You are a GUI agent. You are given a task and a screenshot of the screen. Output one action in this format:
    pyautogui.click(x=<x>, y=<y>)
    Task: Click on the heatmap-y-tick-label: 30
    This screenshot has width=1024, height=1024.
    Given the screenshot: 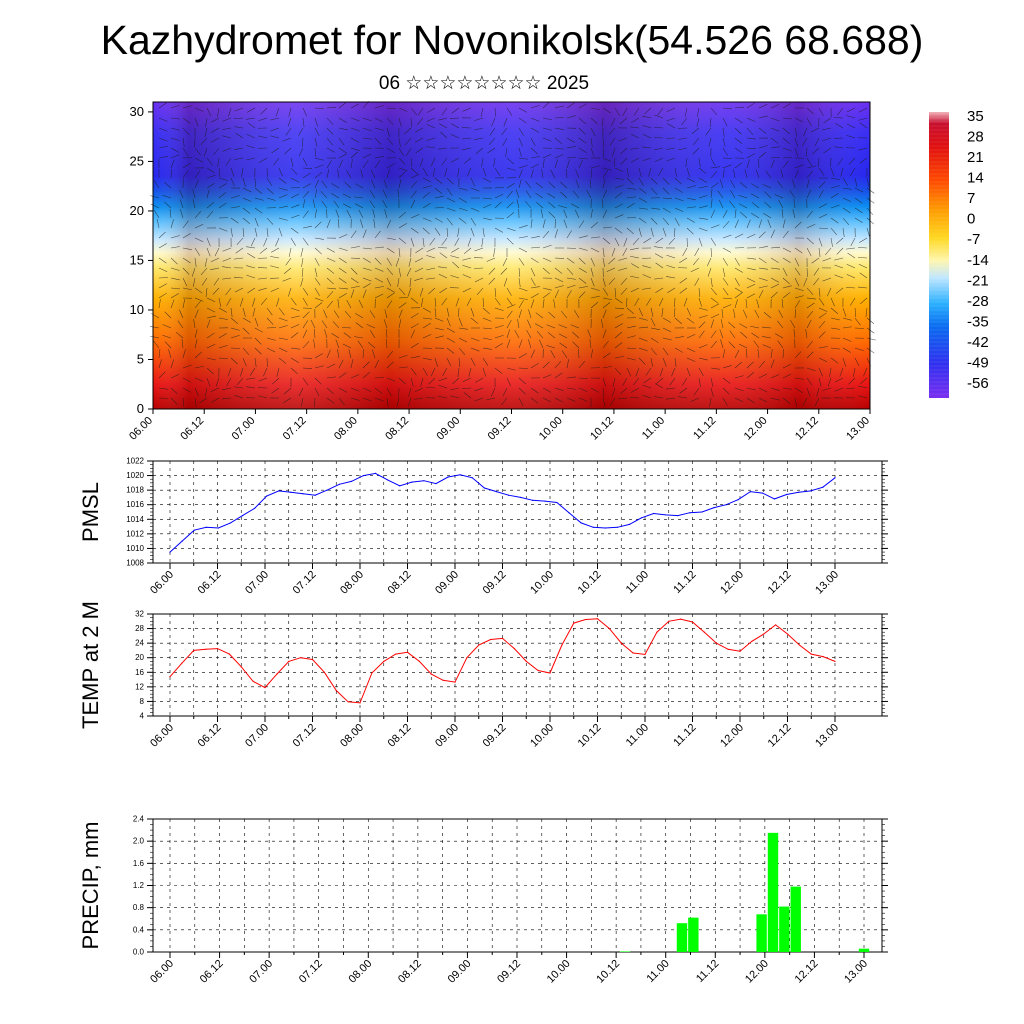 What is the action you would take?
    pyautogui.click(x=137, y=111)
    